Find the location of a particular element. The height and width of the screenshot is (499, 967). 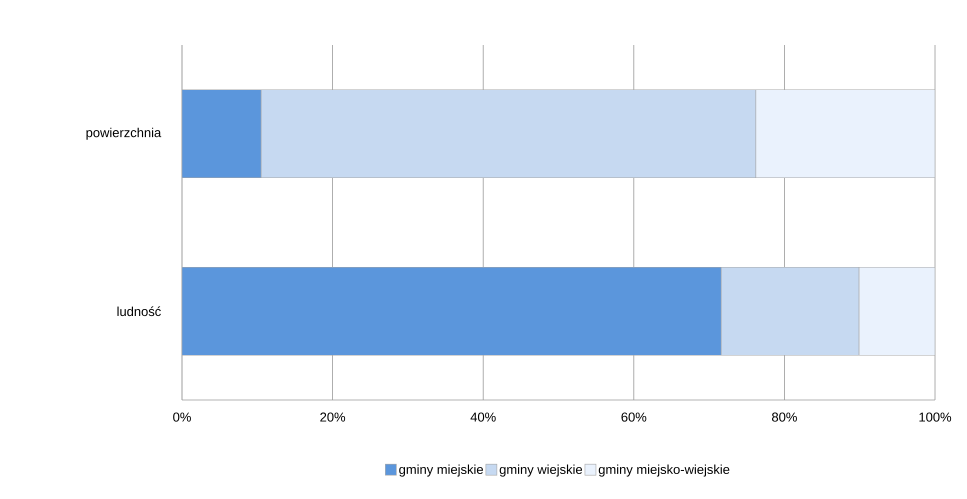

legend-label: gminy miejskie is located at coordinates (441, 470).